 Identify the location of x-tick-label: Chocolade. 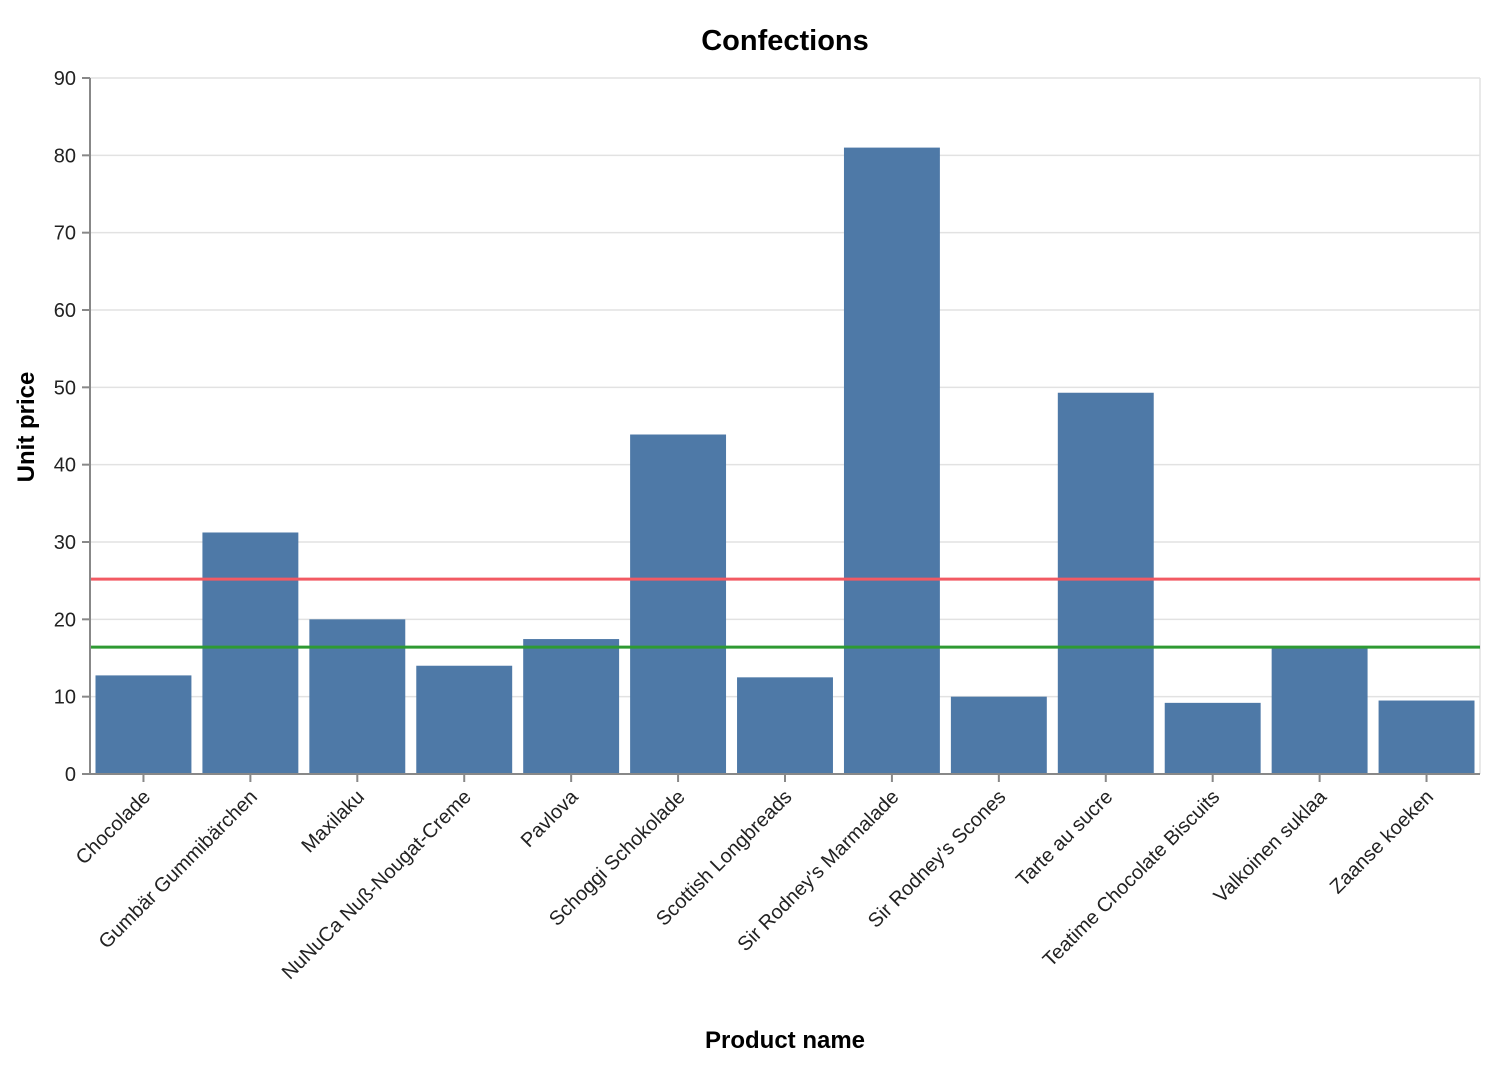
(113, 827).